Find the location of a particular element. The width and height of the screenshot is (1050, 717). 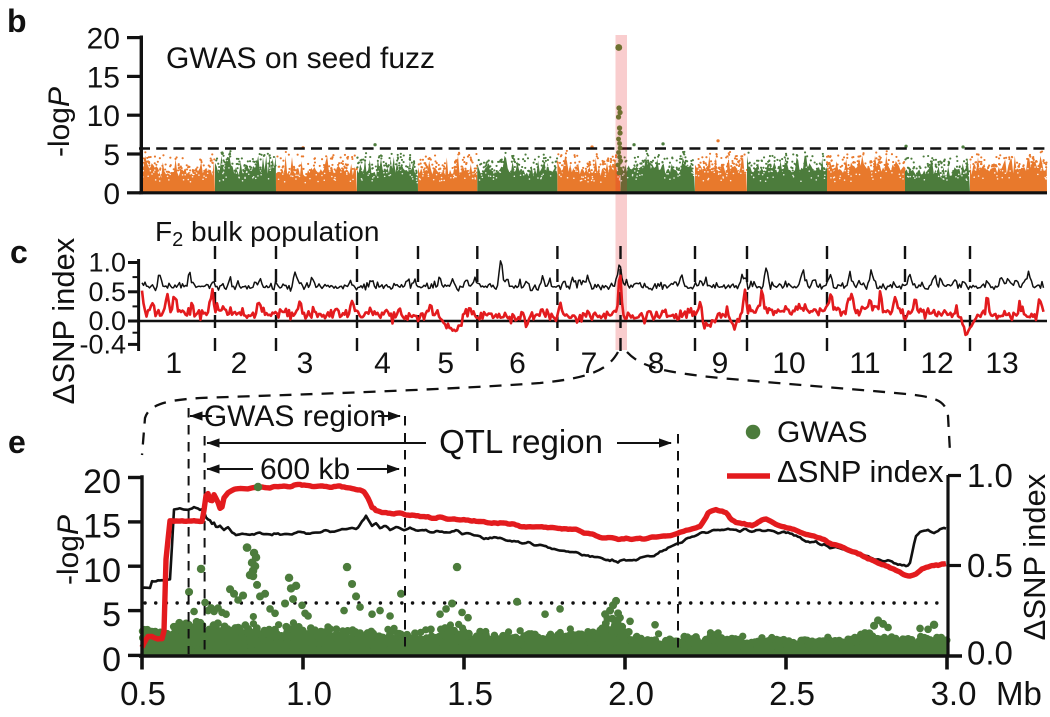

svg-text: -0.4 is located at coordinates (102, 344).